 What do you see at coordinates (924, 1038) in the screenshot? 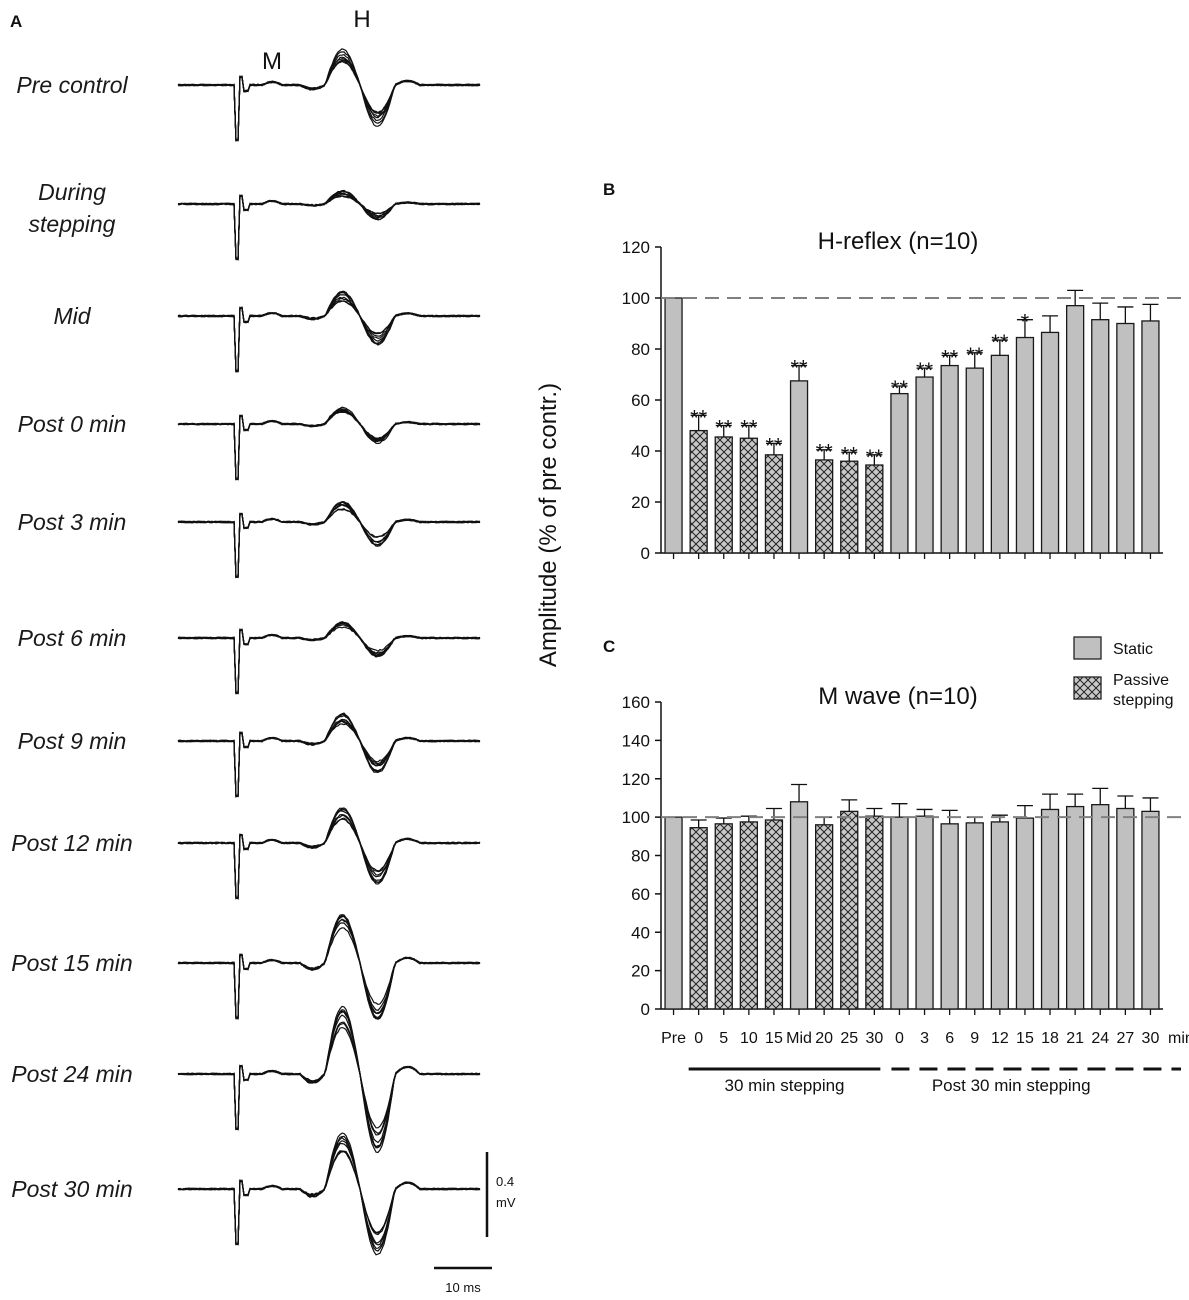
I see `x-category-label: 3` at bounding box center [924, 1038].